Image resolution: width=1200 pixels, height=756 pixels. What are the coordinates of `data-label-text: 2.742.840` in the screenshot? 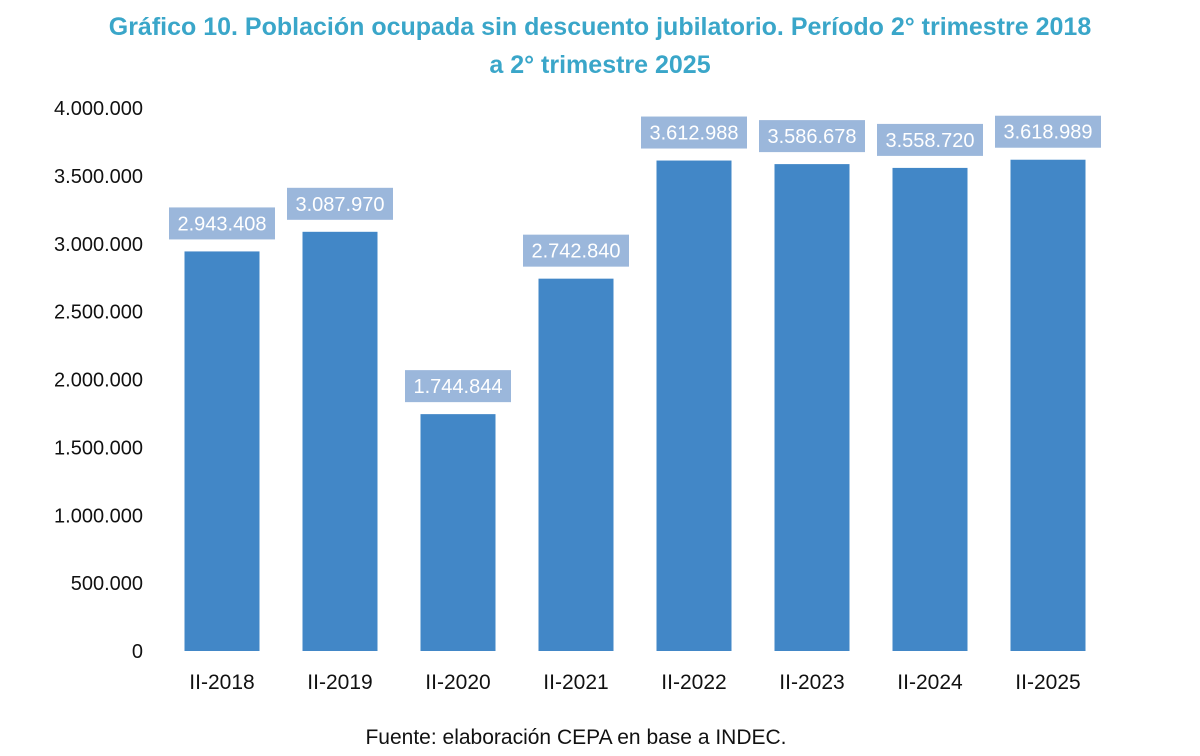 It's located at (576, 252).